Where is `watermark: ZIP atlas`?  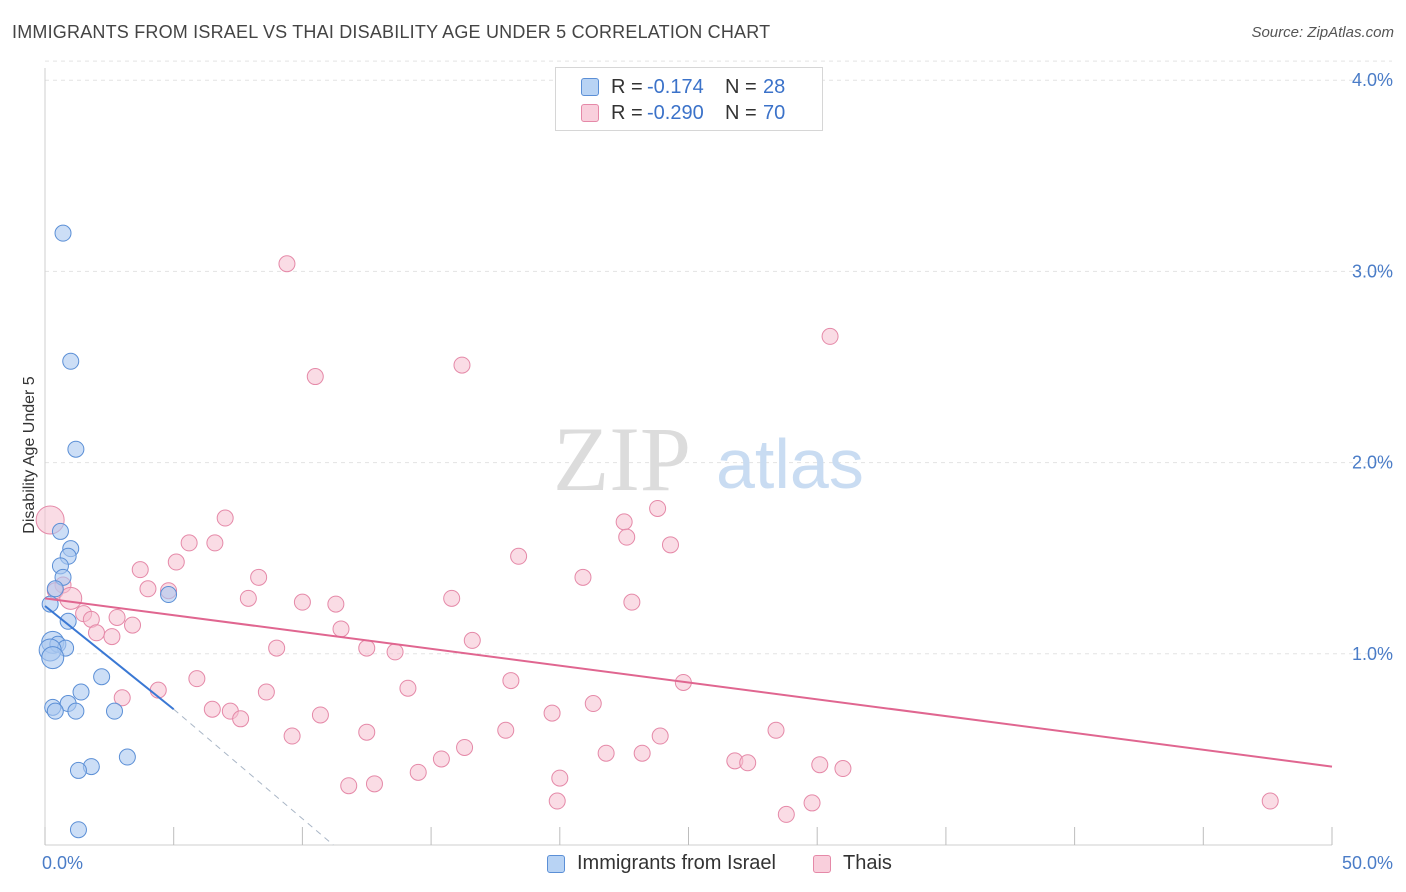
watermark: ZIP atlas is located at coordinates (708, 459).